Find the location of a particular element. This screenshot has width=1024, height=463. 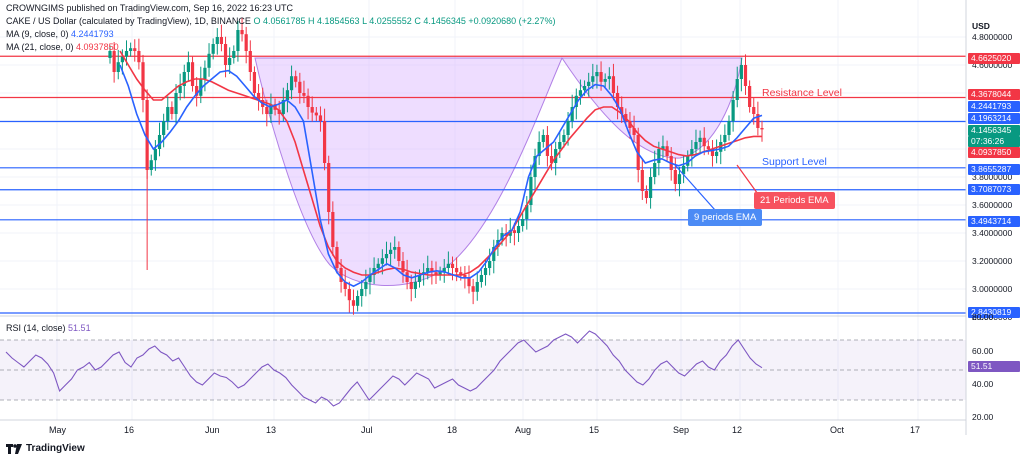

ma21-legend: MA (21, close, 0) 4.0937850 is located at coordinates (62, 47).